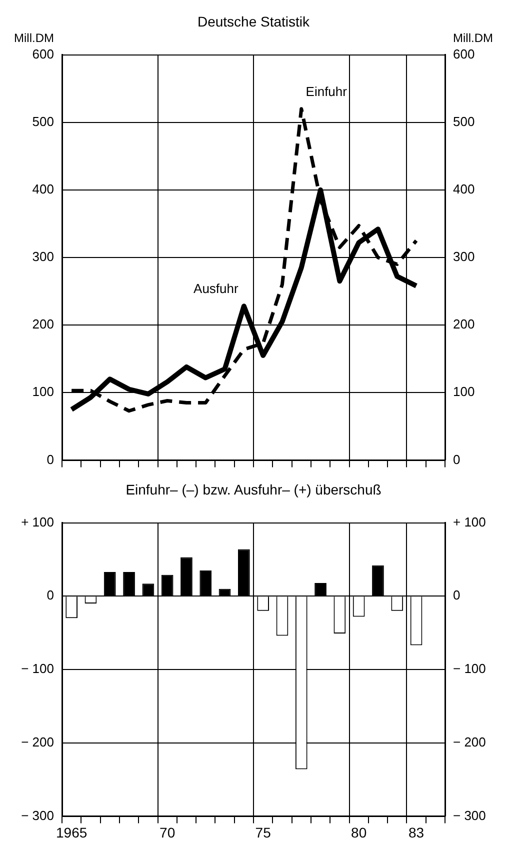 The width and height of the screenshot is (507, 857). Describe the element at coordinates (43, 392) in the screenshot. I see `y-tick-label: 100` at that location.